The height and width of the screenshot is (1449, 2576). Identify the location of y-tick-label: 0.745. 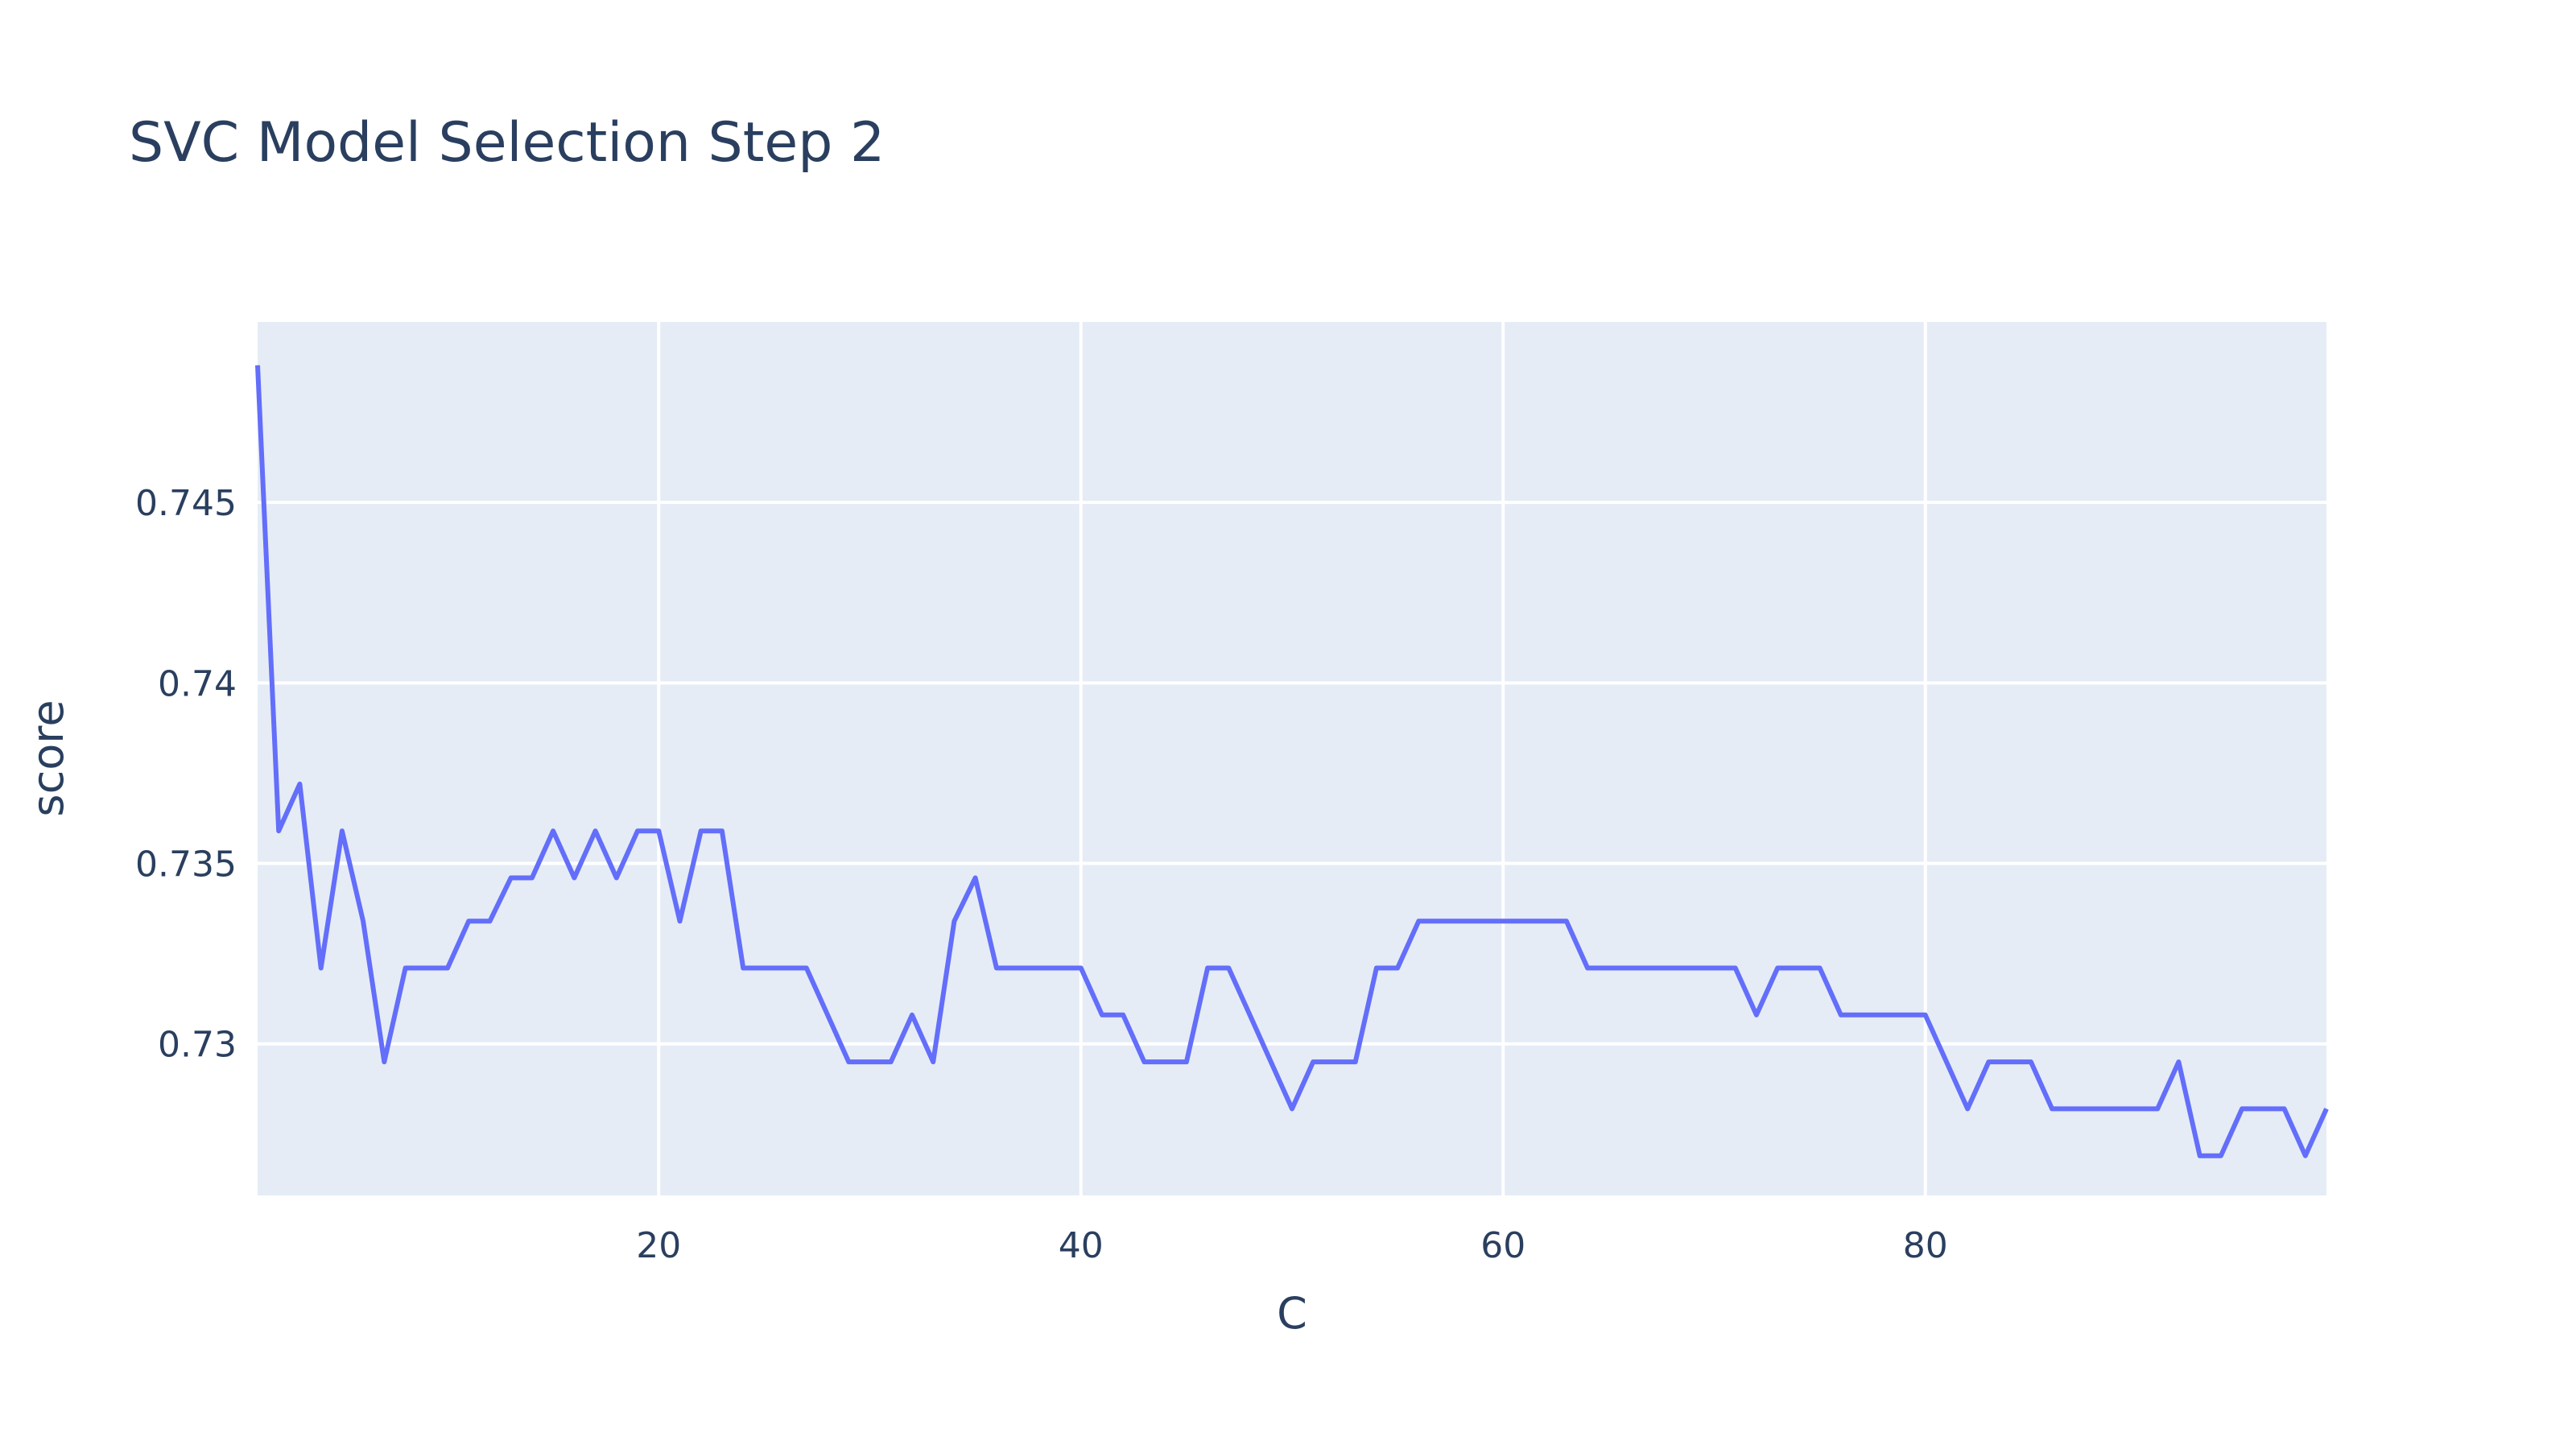
(186, 504).